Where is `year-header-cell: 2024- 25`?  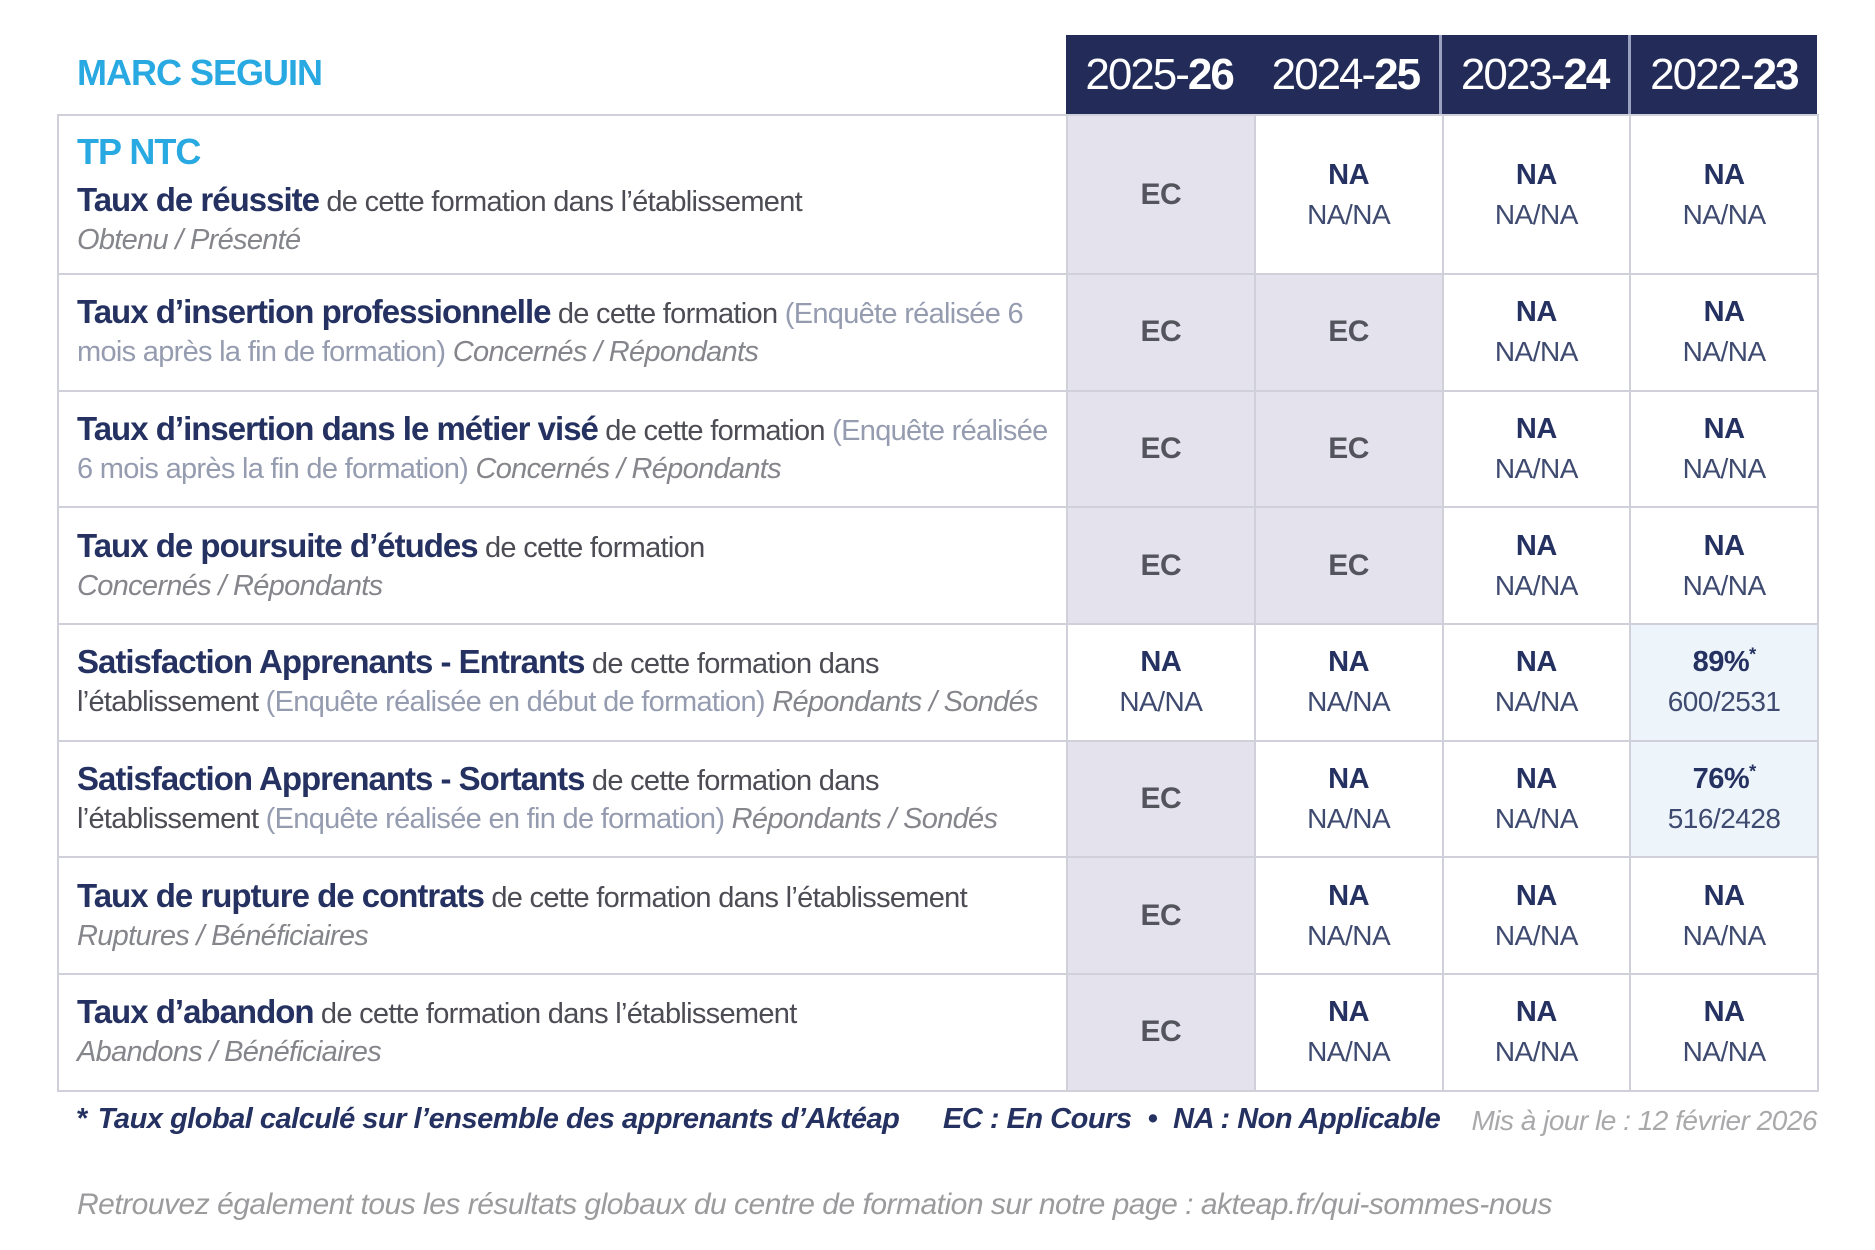
year-header-cell: 2024- 25 is located at coordinates (1345, 74).